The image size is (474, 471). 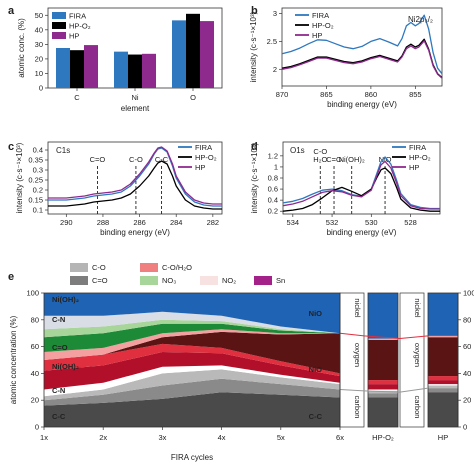 I want to click on x-axis-label: FIRA cycles, so click(x=192, y=457).